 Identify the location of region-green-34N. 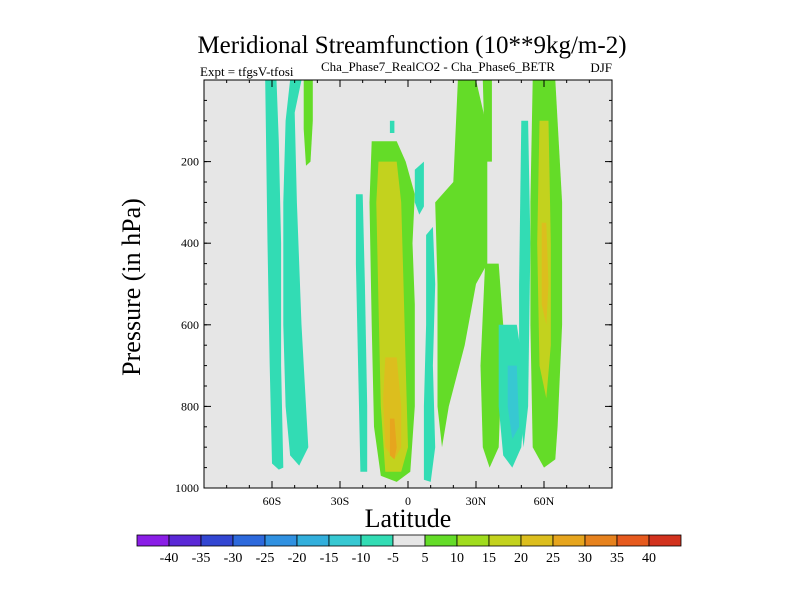
(487, 121).